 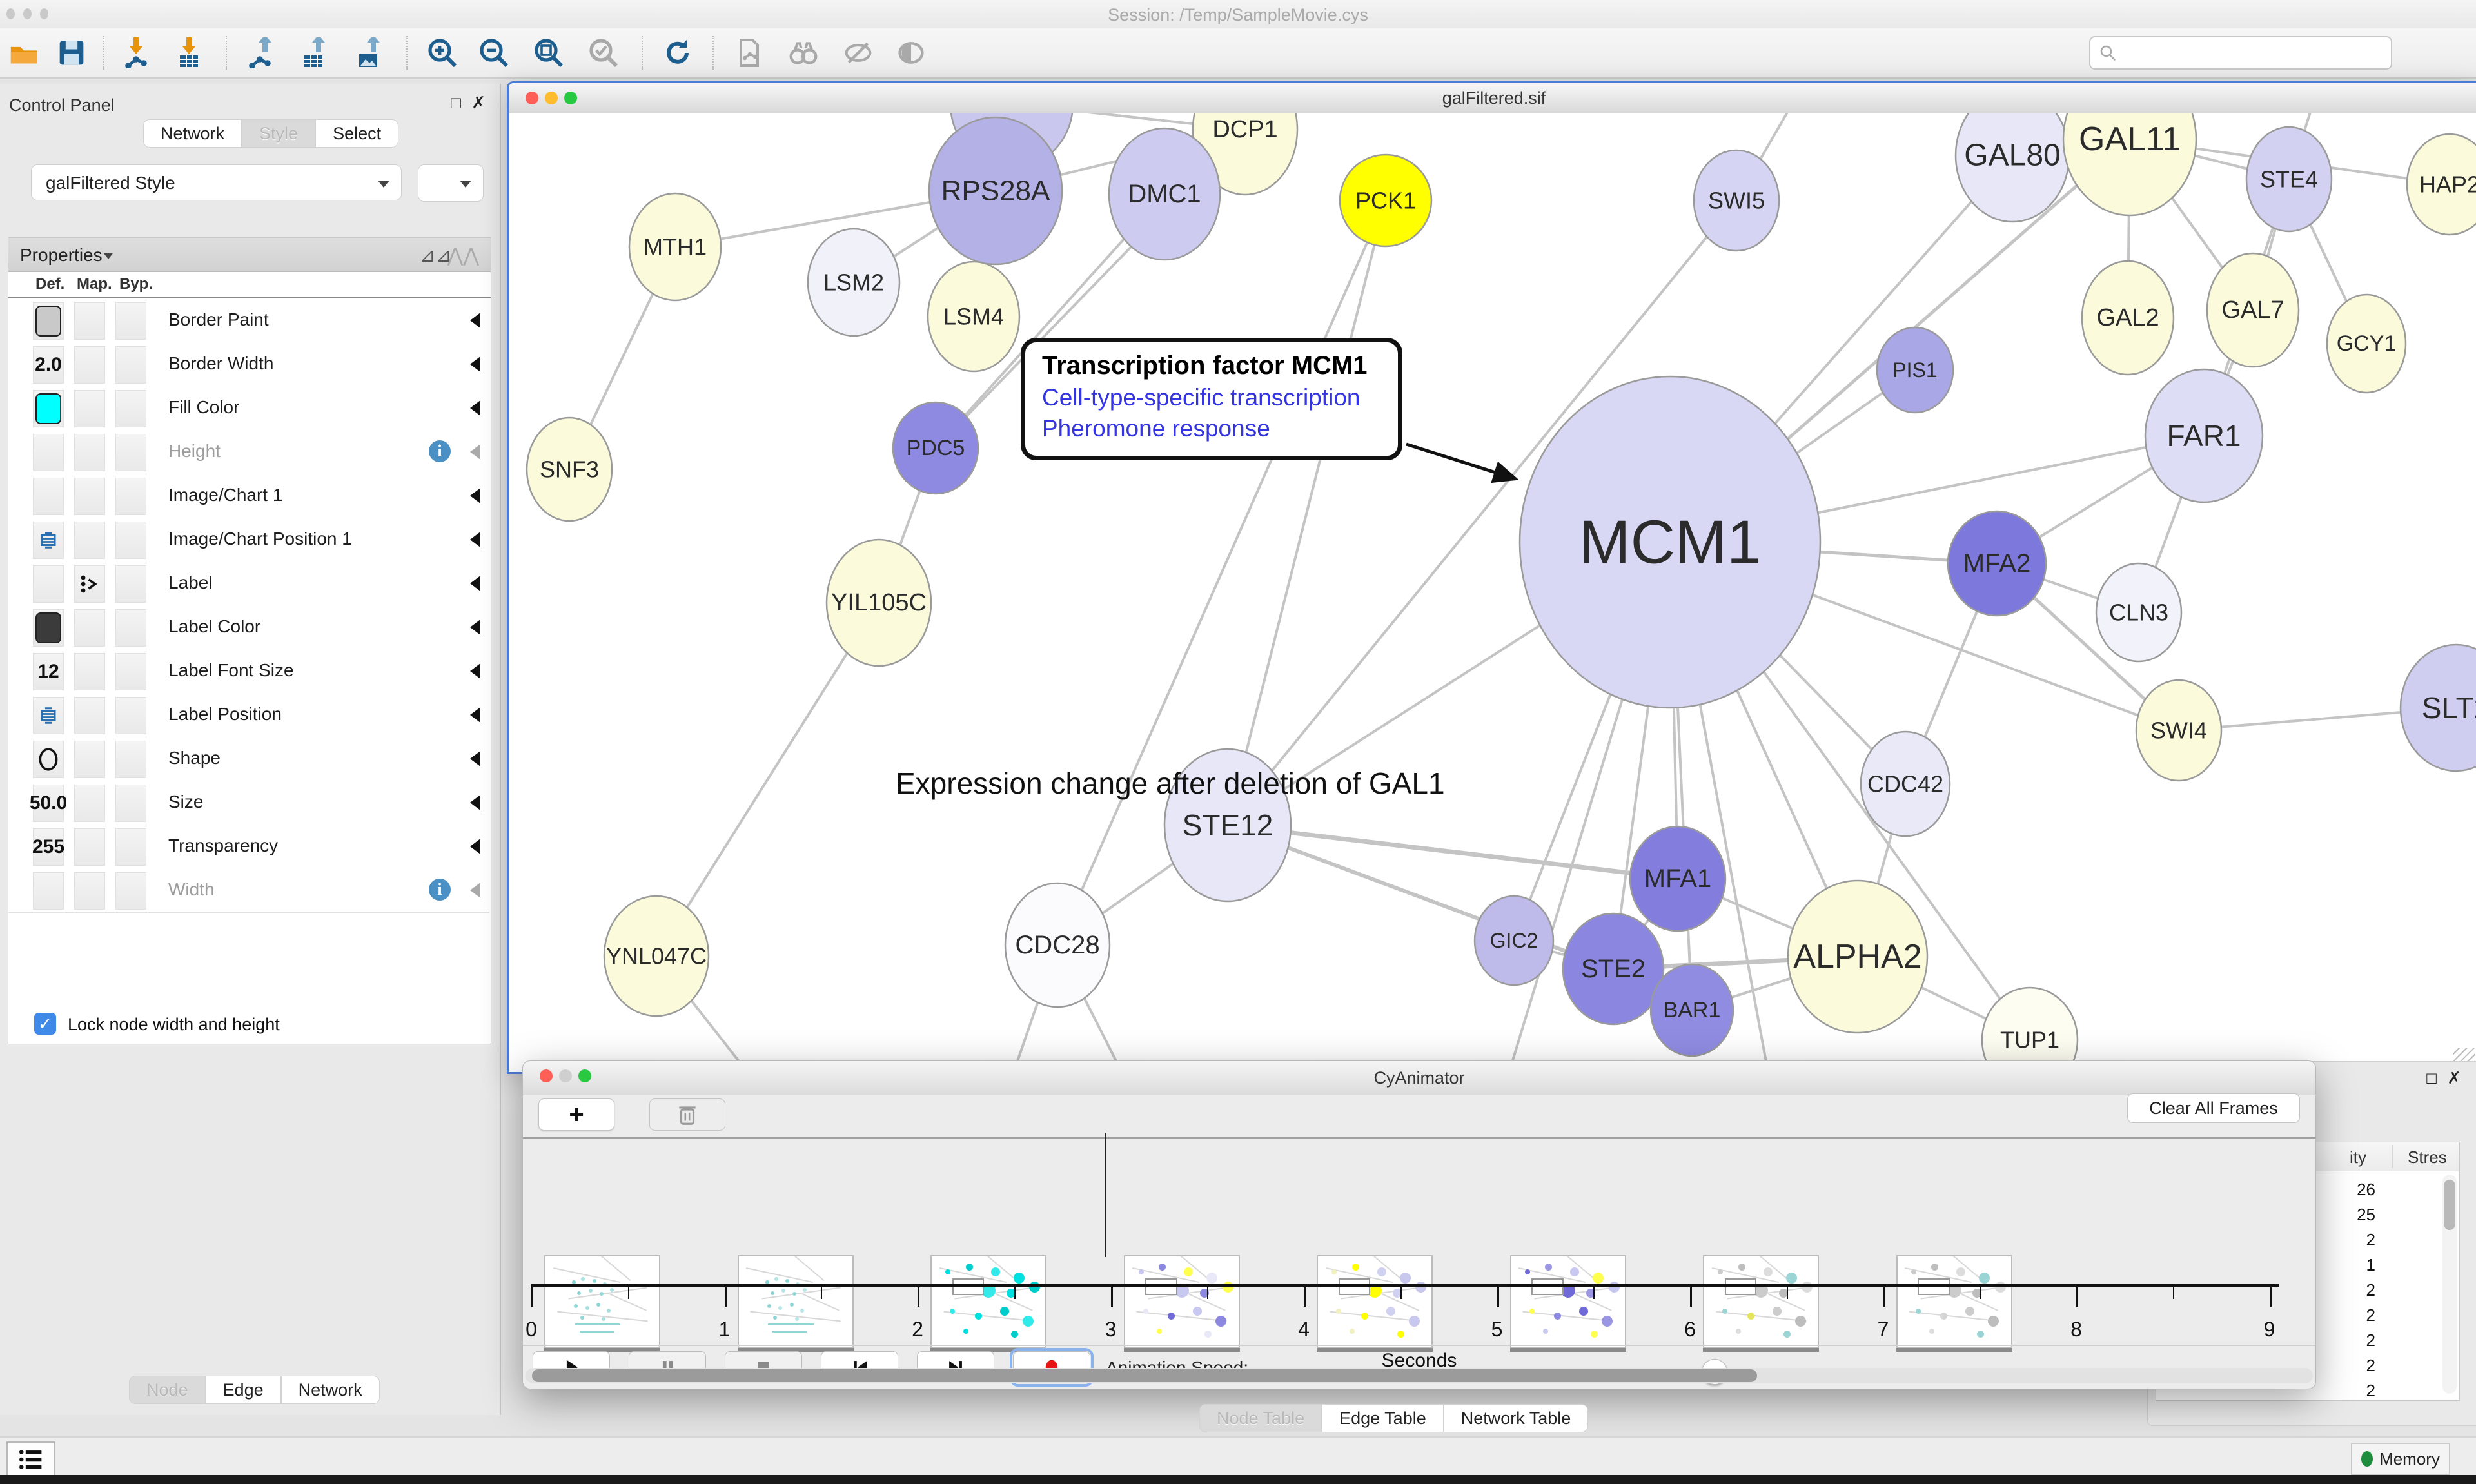 What do you see at coordinates (249, 255) in the screenshot?
I see `properties-header: Properties ⊿⊿ ⋀⋀` at bounding box center [249, 255].